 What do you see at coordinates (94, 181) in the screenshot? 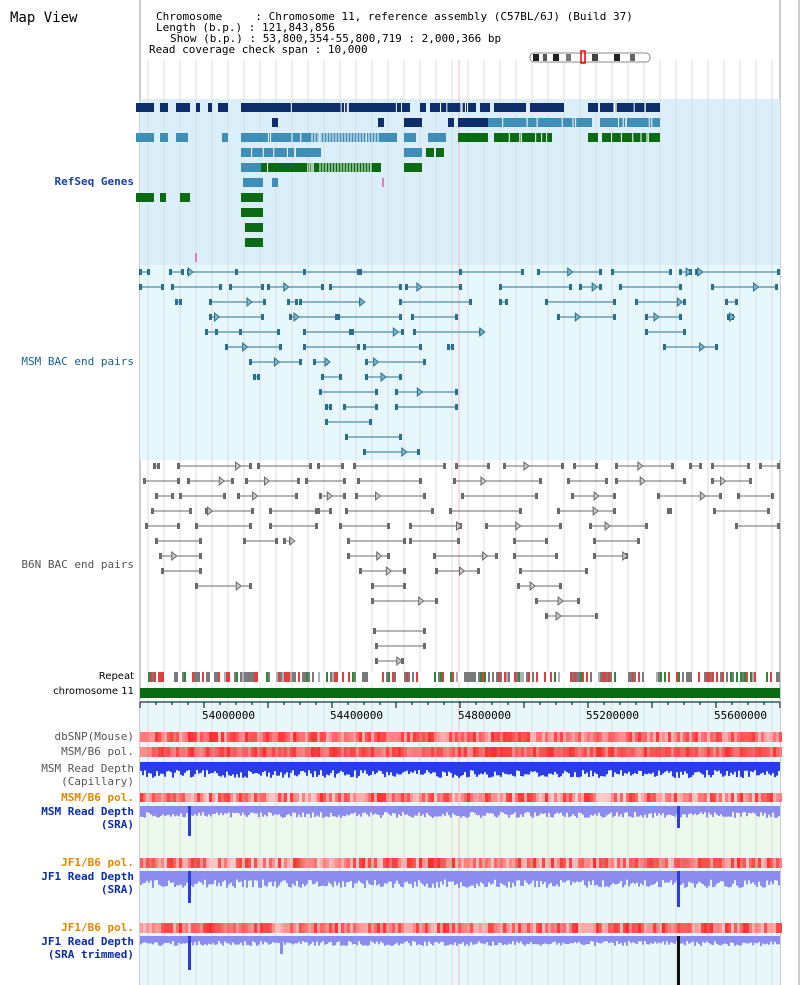
I see `refseq-genes-label: RefSeq Genes` at bounding box center [94, 181].